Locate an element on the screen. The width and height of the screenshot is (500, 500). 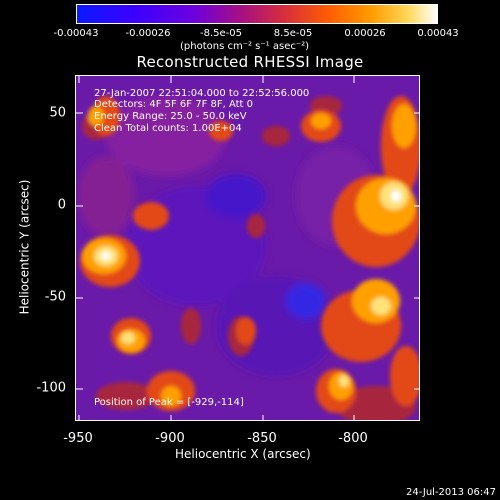
y-tick-label: 50 is located at coordinates (57, 113).